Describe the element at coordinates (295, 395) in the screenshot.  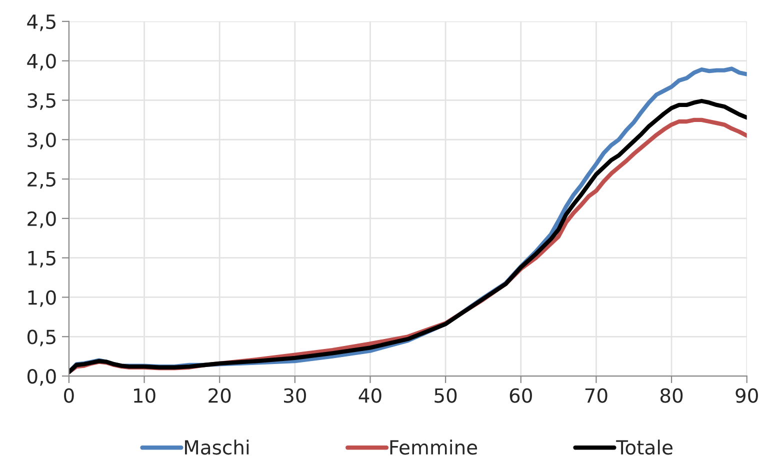
I see `x-tick-label: 30` at that location.